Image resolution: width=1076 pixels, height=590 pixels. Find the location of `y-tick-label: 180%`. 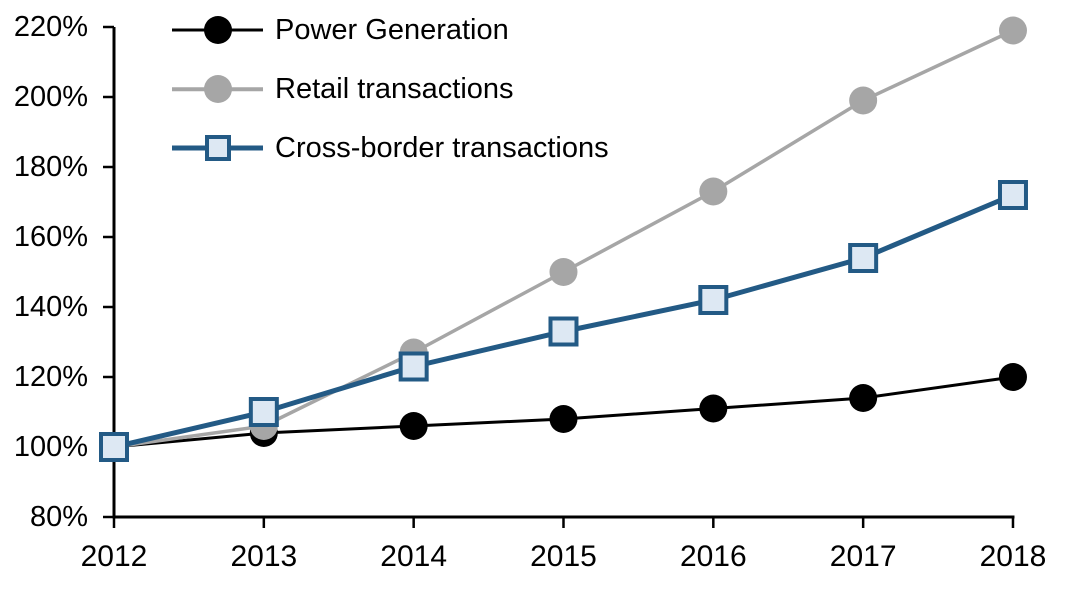

y-tick-label: 180% is located at coordinates (51, 167).